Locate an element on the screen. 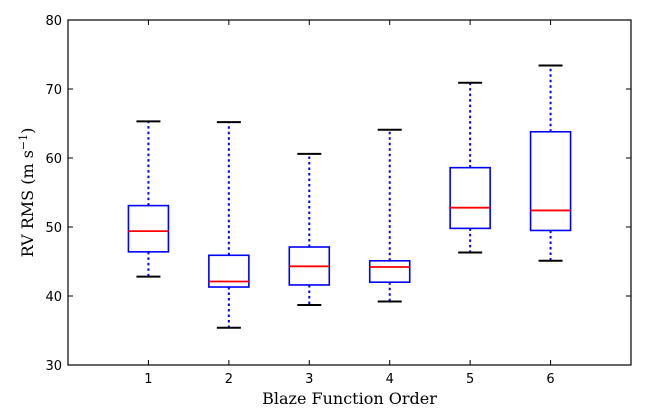  y-tick-label: 30 is located at coordinates (53, 366).